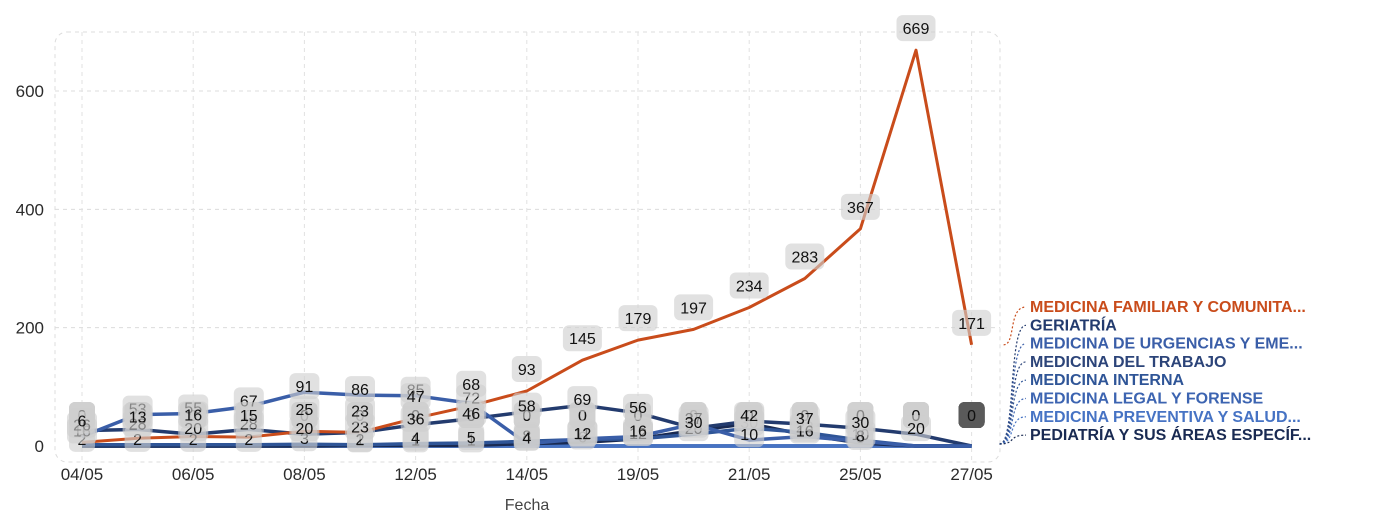  What do you see at coordinates (860, 474) in the screenshot?
I see `x-tick-label: 25/05` at bounding box center [860, 474].